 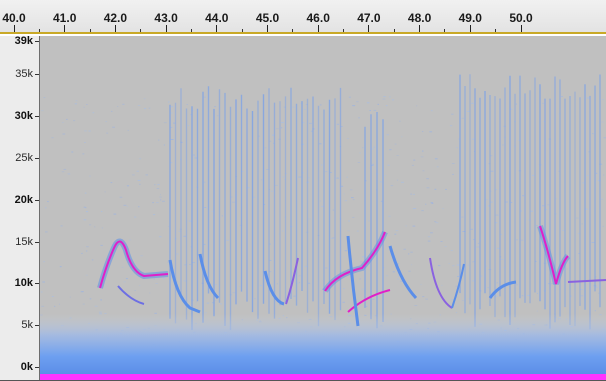 I want to click on frequency-label: 20k, so click(x=23, y=199).